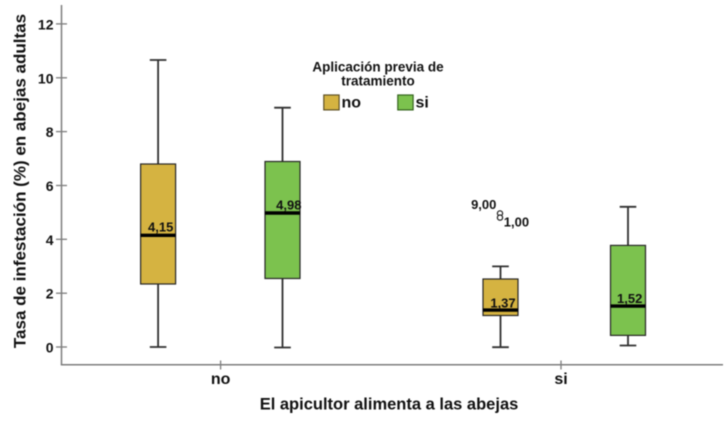 The width and height of the screenshot is (725, 432). Describe the element at coordinates (50, 294) in the screenshot. I see `svg-text: 2` at that location.